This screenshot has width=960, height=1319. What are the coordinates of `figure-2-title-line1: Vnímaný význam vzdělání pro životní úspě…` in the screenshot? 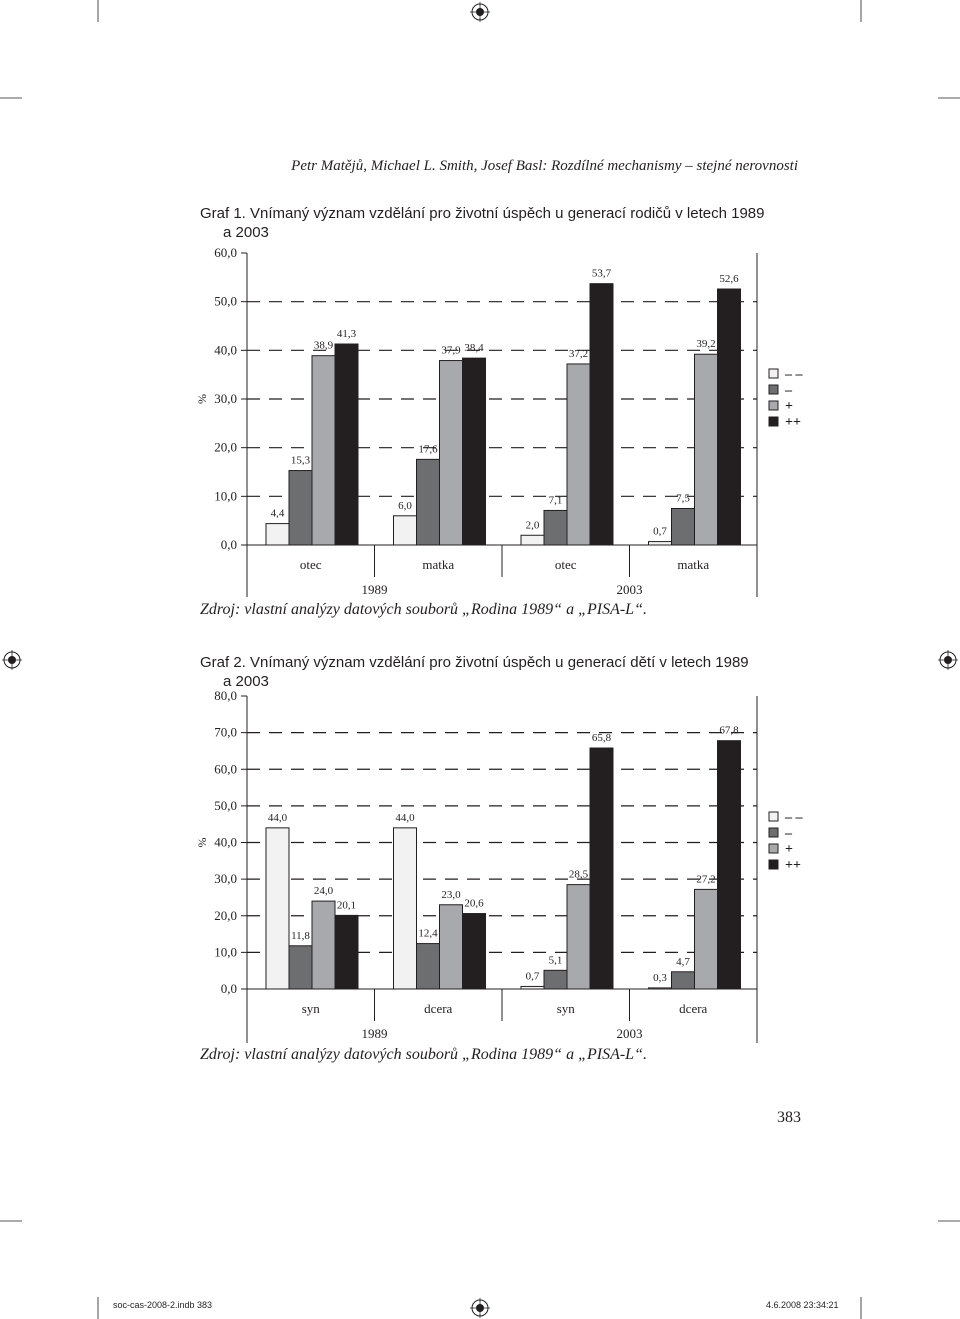 It's located at (499, 662).